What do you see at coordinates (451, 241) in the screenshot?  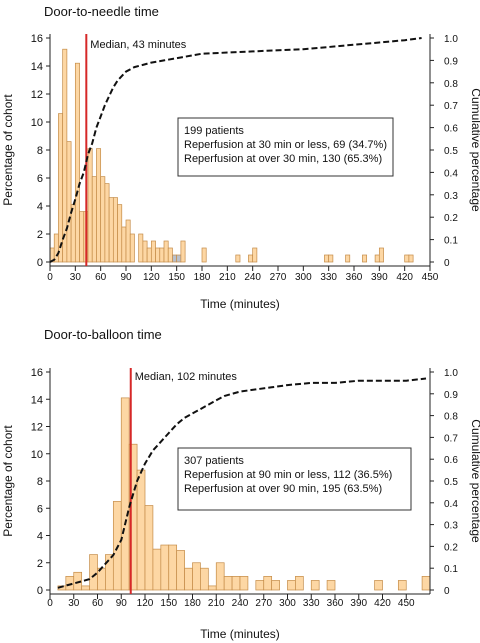 I see `y2-tick-label: 0.1` at bounding box center [451, 241].